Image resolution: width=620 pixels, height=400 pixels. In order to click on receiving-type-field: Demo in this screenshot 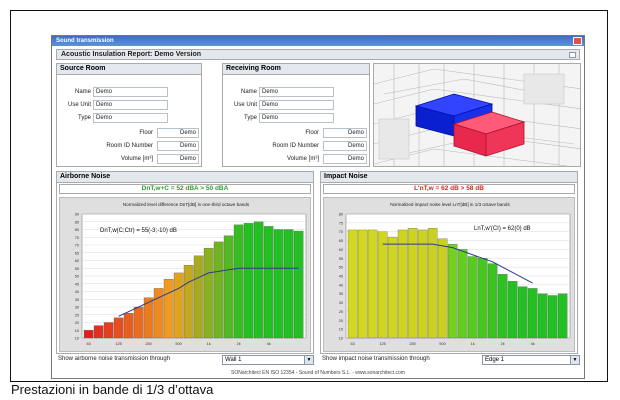, I will do `click(296, 118)`.